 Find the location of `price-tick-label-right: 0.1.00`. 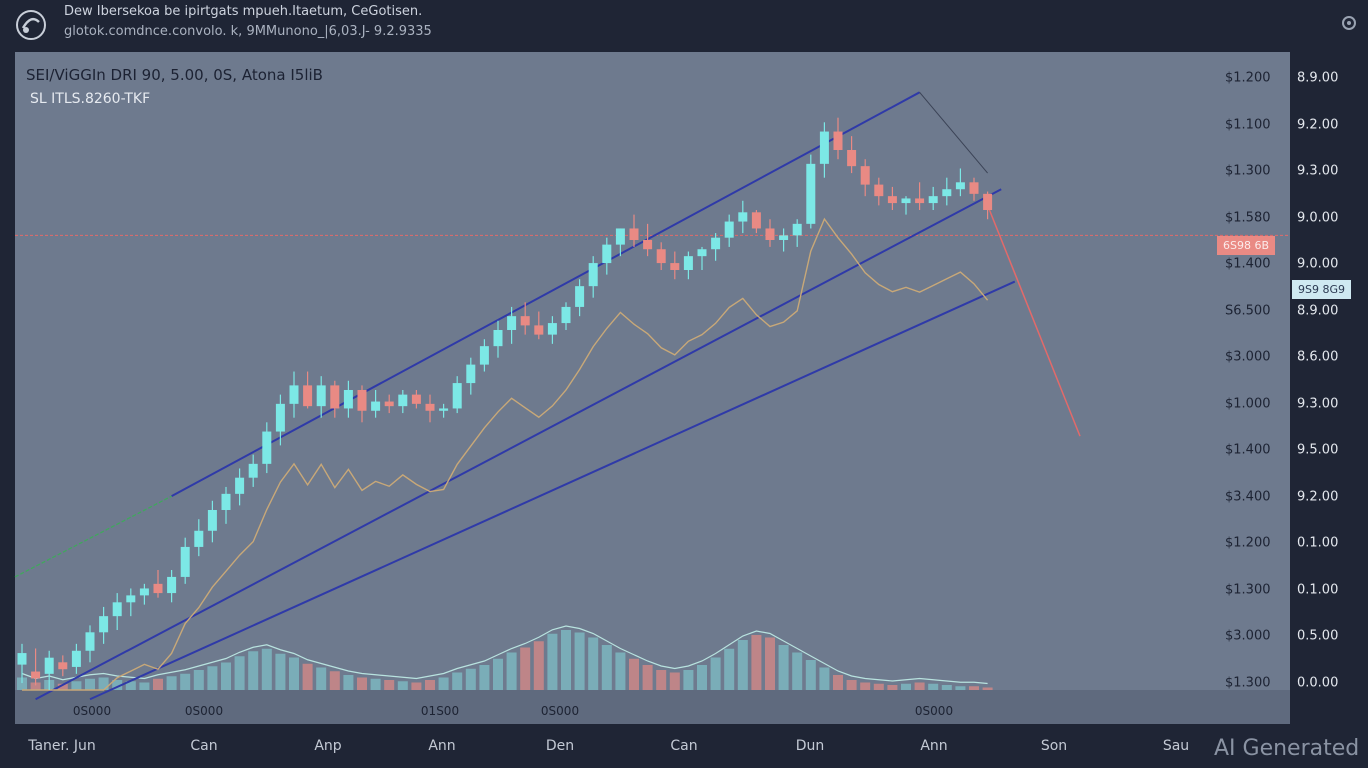

price-tick-label-right: 0.1.00 is located at coordinates (1318, 589).